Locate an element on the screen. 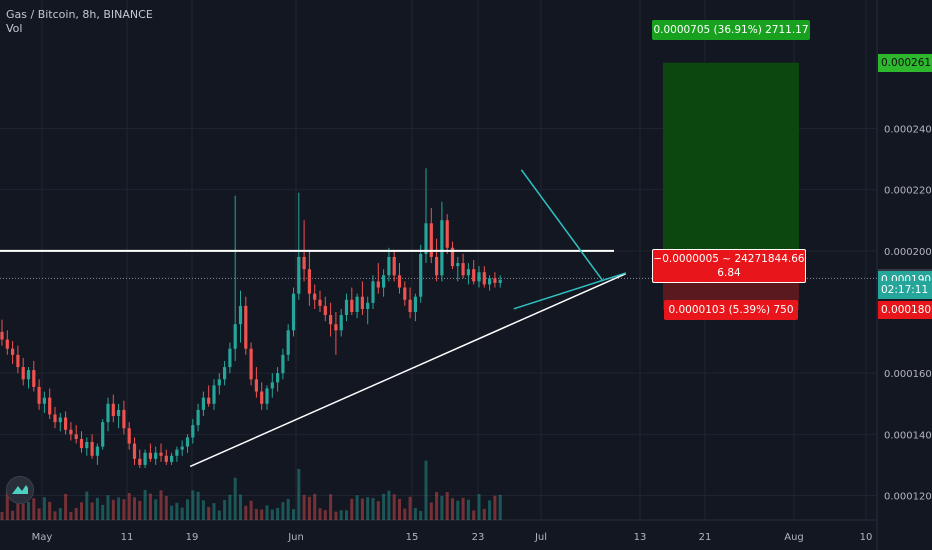 This screenshot has width=932, height=550. volume-indicator-label: Vol is located at coordinates (14, 28).